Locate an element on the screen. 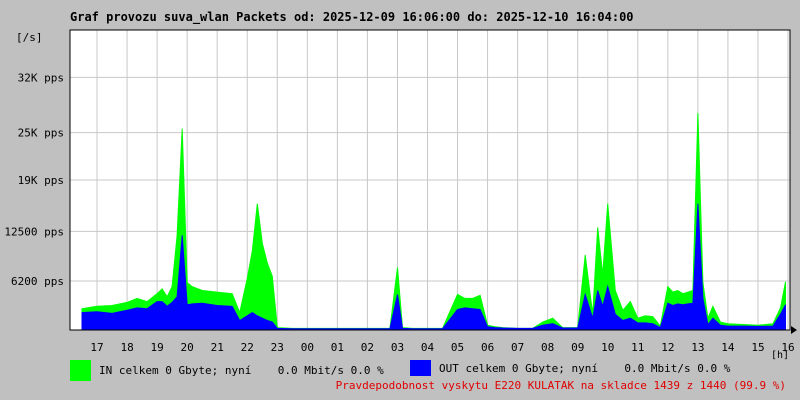 The image size is (800, 400). x-axis-arrow is located at coordinates (794, 330).